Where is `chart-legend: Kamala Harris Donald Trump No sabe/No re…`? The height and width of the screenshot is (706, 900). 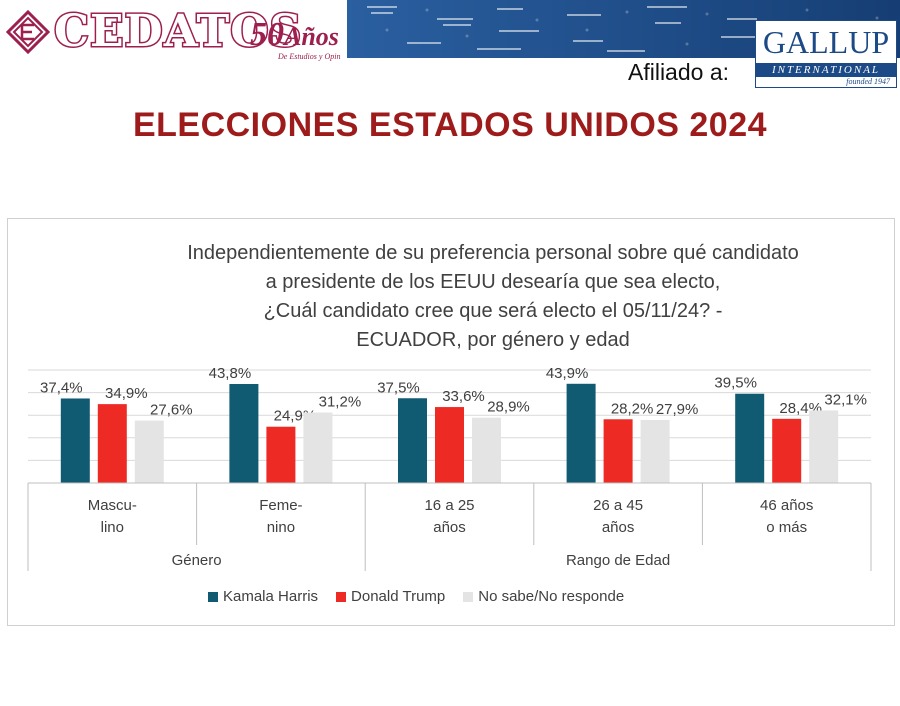
chart-legend: Kamala Harris Donald Trump No sabe/No re… is located at coordinates (416, 596).